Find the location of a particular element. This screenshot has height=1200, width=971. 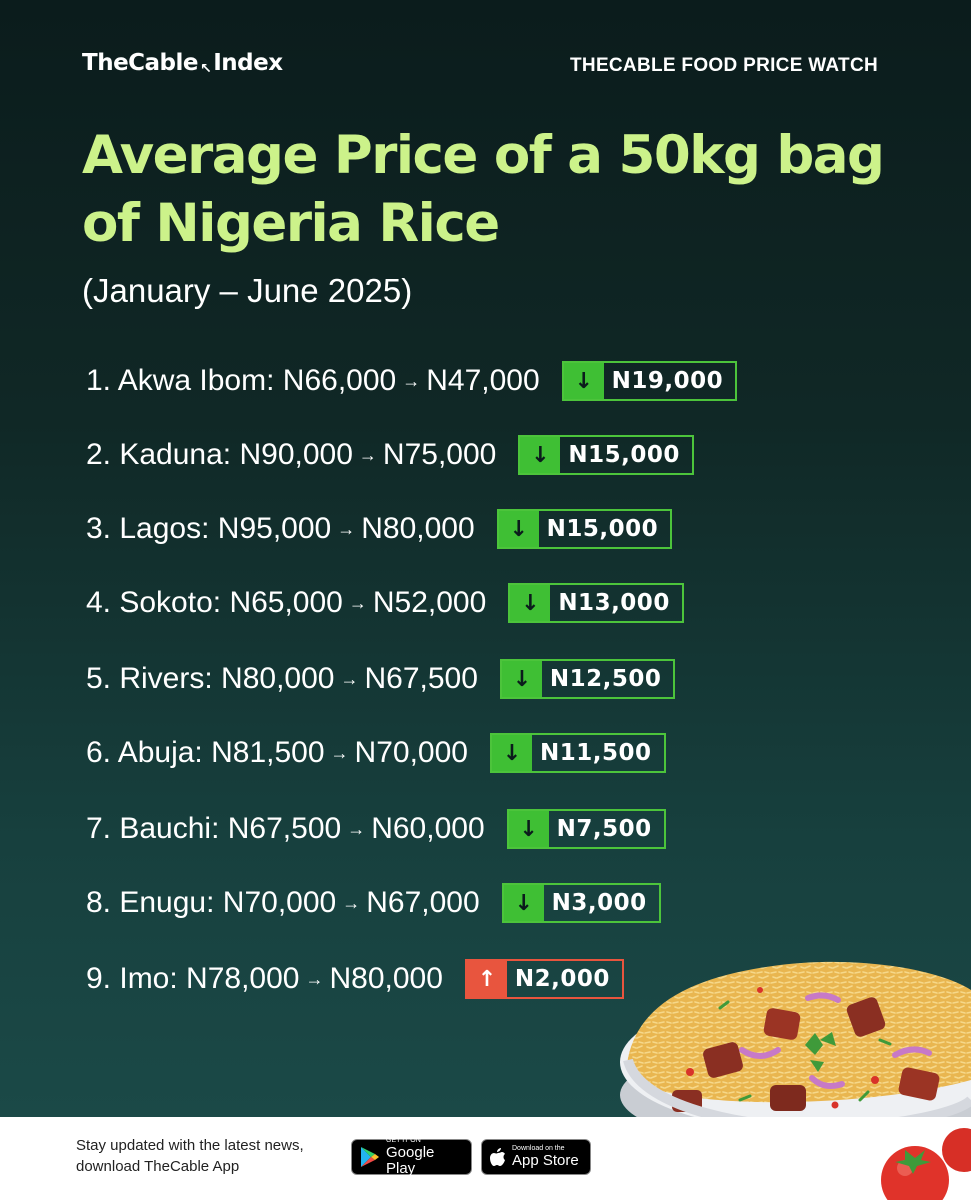

price-row-text: 3. Lagos: N95,000 → N80,000 is located at coordinates (280, 529).